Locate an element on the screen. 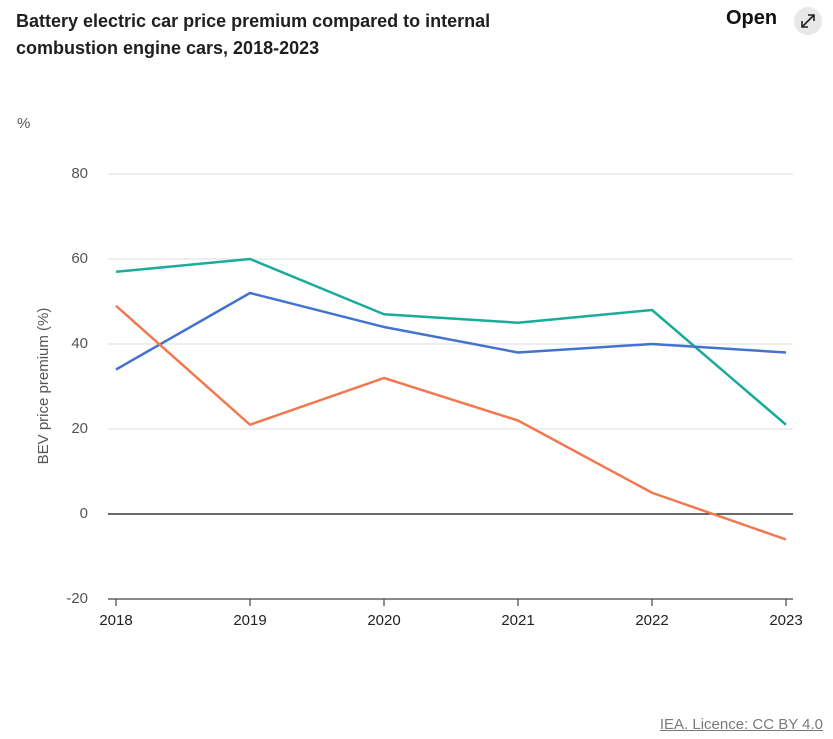  y-tick-label: 0 is located at coordinates (84, 513).